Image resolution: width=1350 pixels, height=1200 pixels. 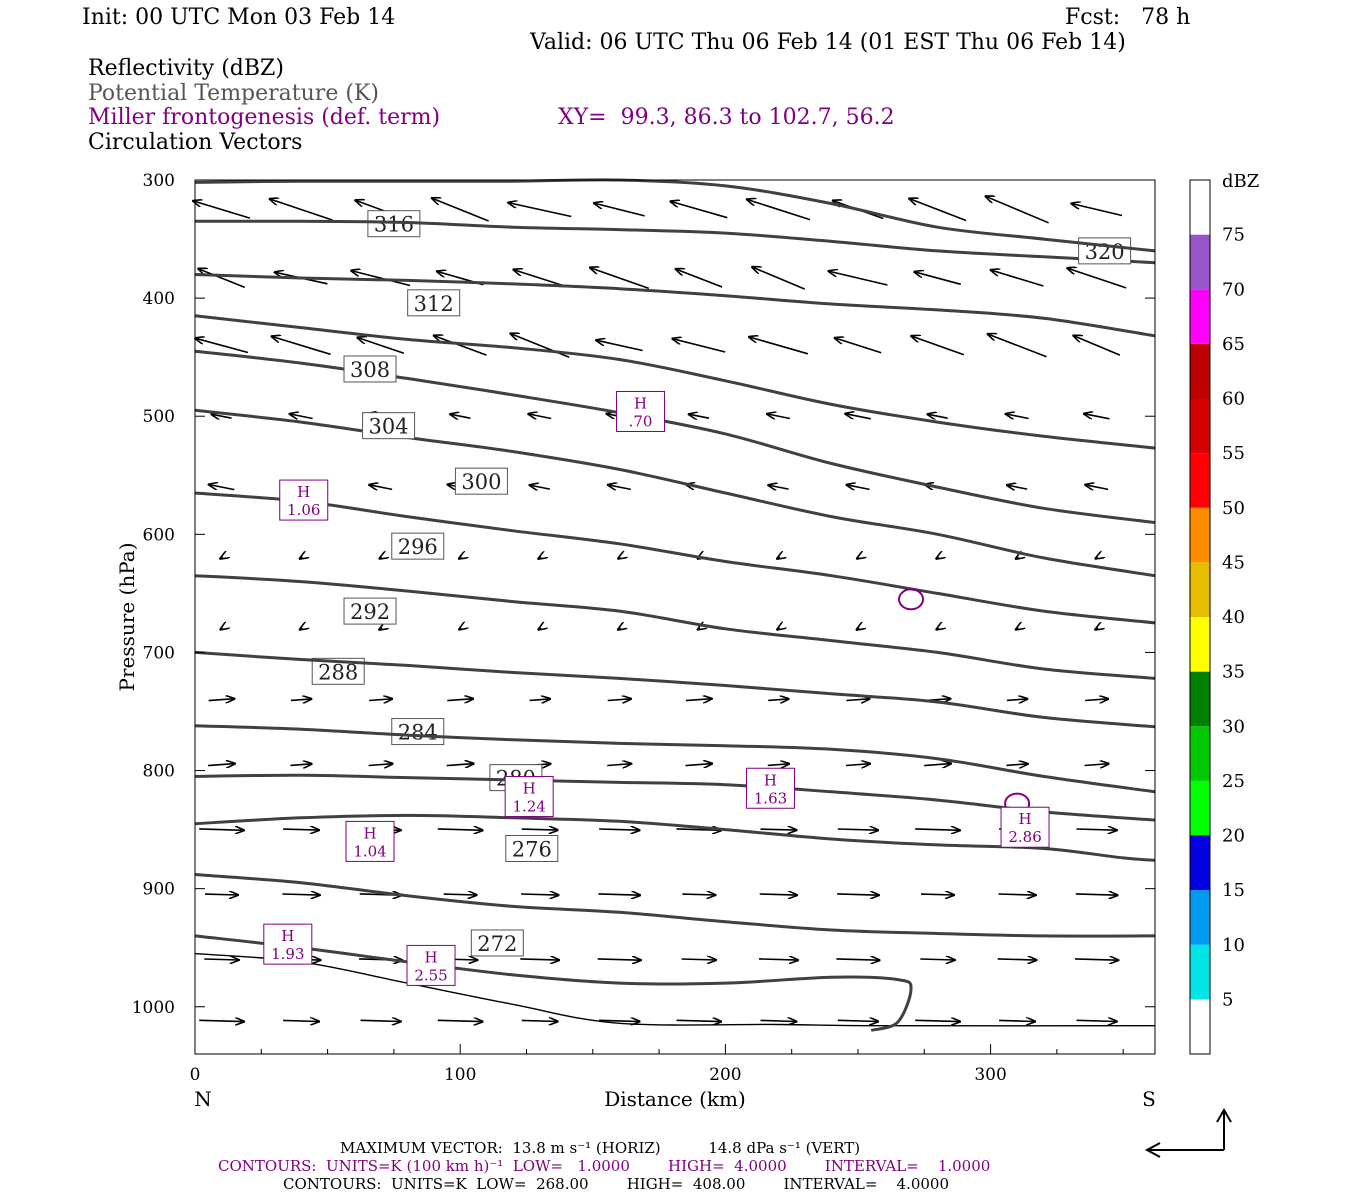 What do you see at coordinates (481, 482) in the screenshot?
I see `theta-contour-label: 300` at bounding box center [481, 482].